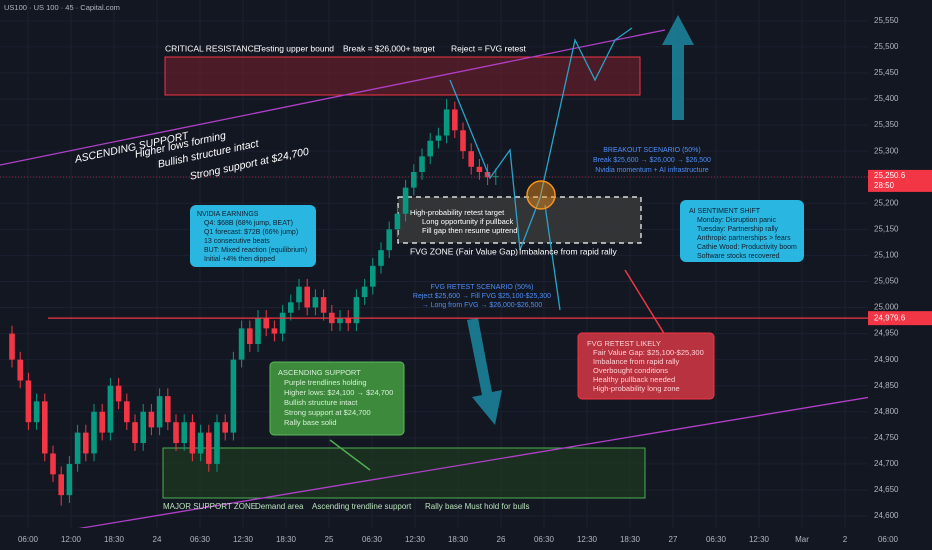 This screenshot has width=932, height=550. What do you see at coordinates (329, 539) in the screenshot?
I see `x-tick-label: 25` at bounding box center [329, 539].